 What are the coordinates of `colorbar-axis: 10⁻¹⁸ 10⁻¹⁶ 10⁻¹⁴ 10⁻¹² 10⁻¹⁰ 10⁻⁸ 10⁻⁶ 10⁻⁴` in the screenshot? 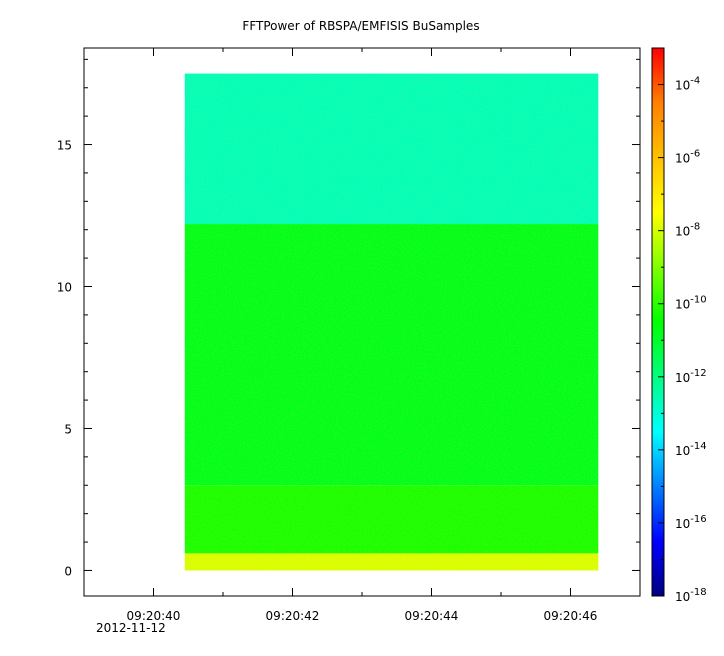 It's located at (682, 325).